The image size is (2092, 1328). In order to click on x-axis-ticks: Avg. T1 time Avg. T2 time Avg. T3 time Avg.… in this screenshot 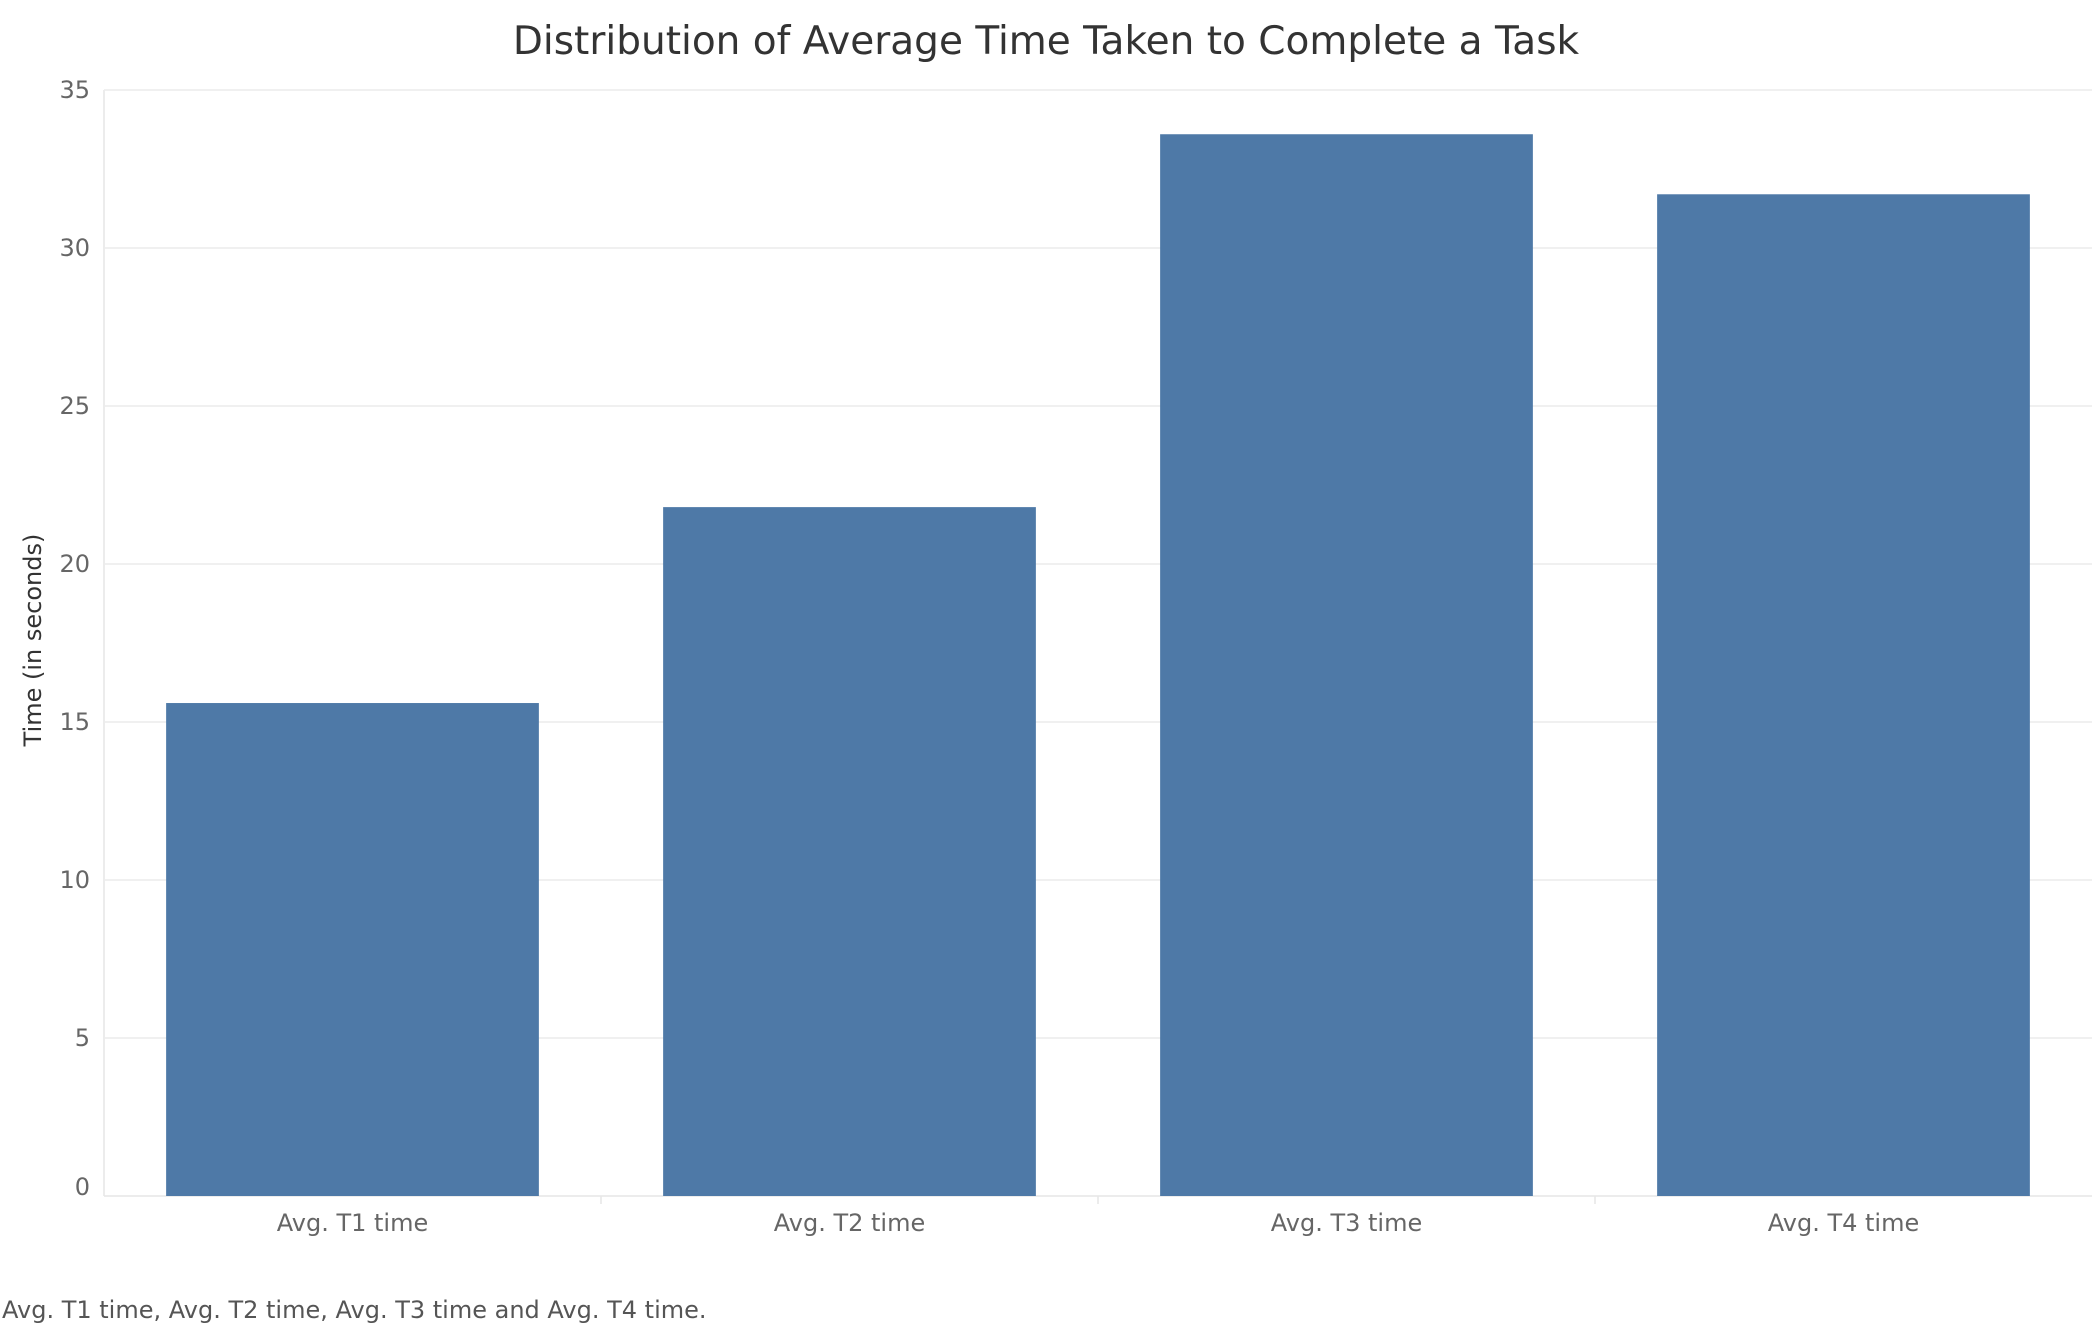, I will do `click(1098, 1216)`.